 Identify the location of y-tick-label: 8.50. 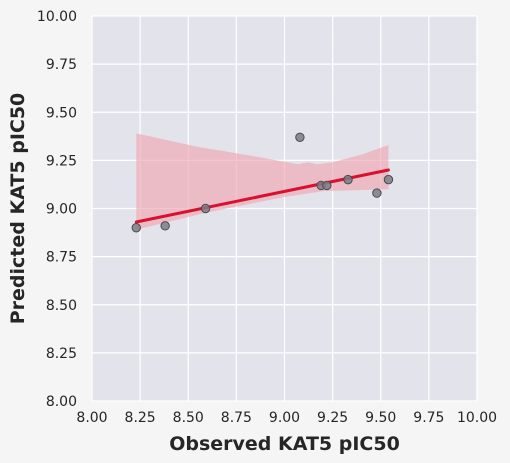
(61, 306).